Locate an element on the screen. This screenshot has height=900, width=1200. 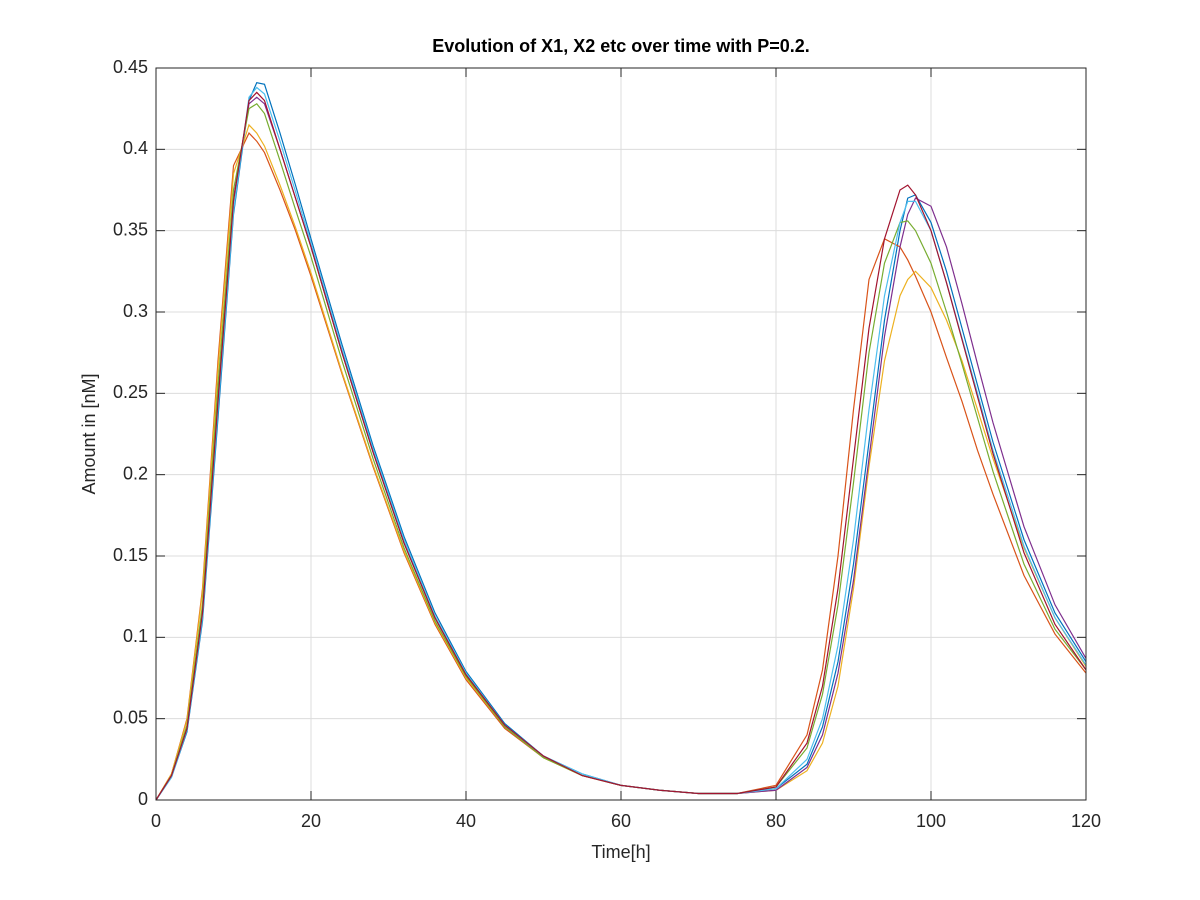
y-tick-label: 0.1 is located at coordinates (135, 636).